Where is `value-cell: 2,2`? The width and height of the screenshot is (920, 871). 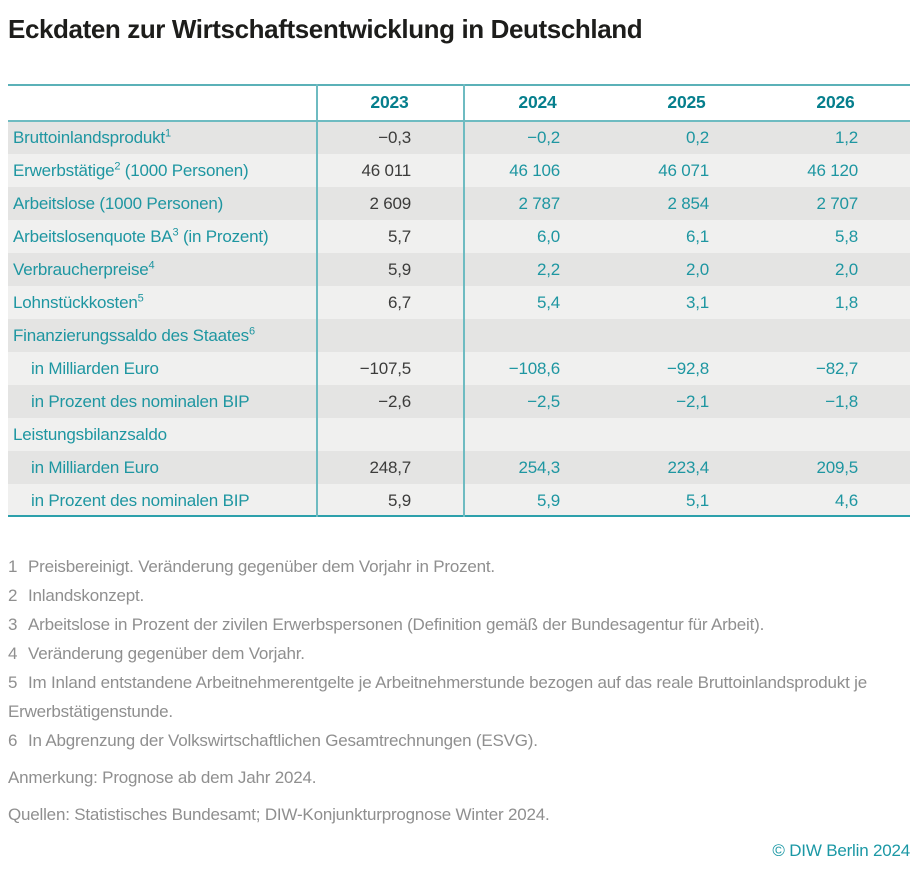
value-cell: 2,2 is located at coordinates (548, 269).